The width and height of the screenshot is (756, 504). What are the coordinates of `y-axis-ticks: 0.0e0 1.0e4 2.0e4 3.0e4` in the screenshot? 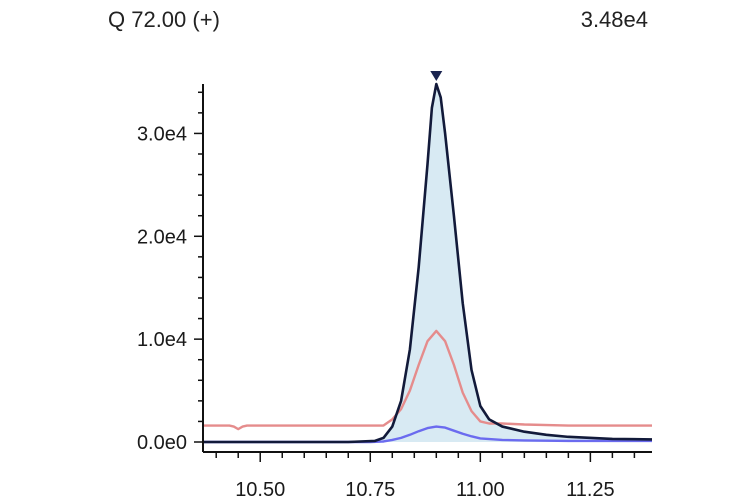 It's located at (170, 272).